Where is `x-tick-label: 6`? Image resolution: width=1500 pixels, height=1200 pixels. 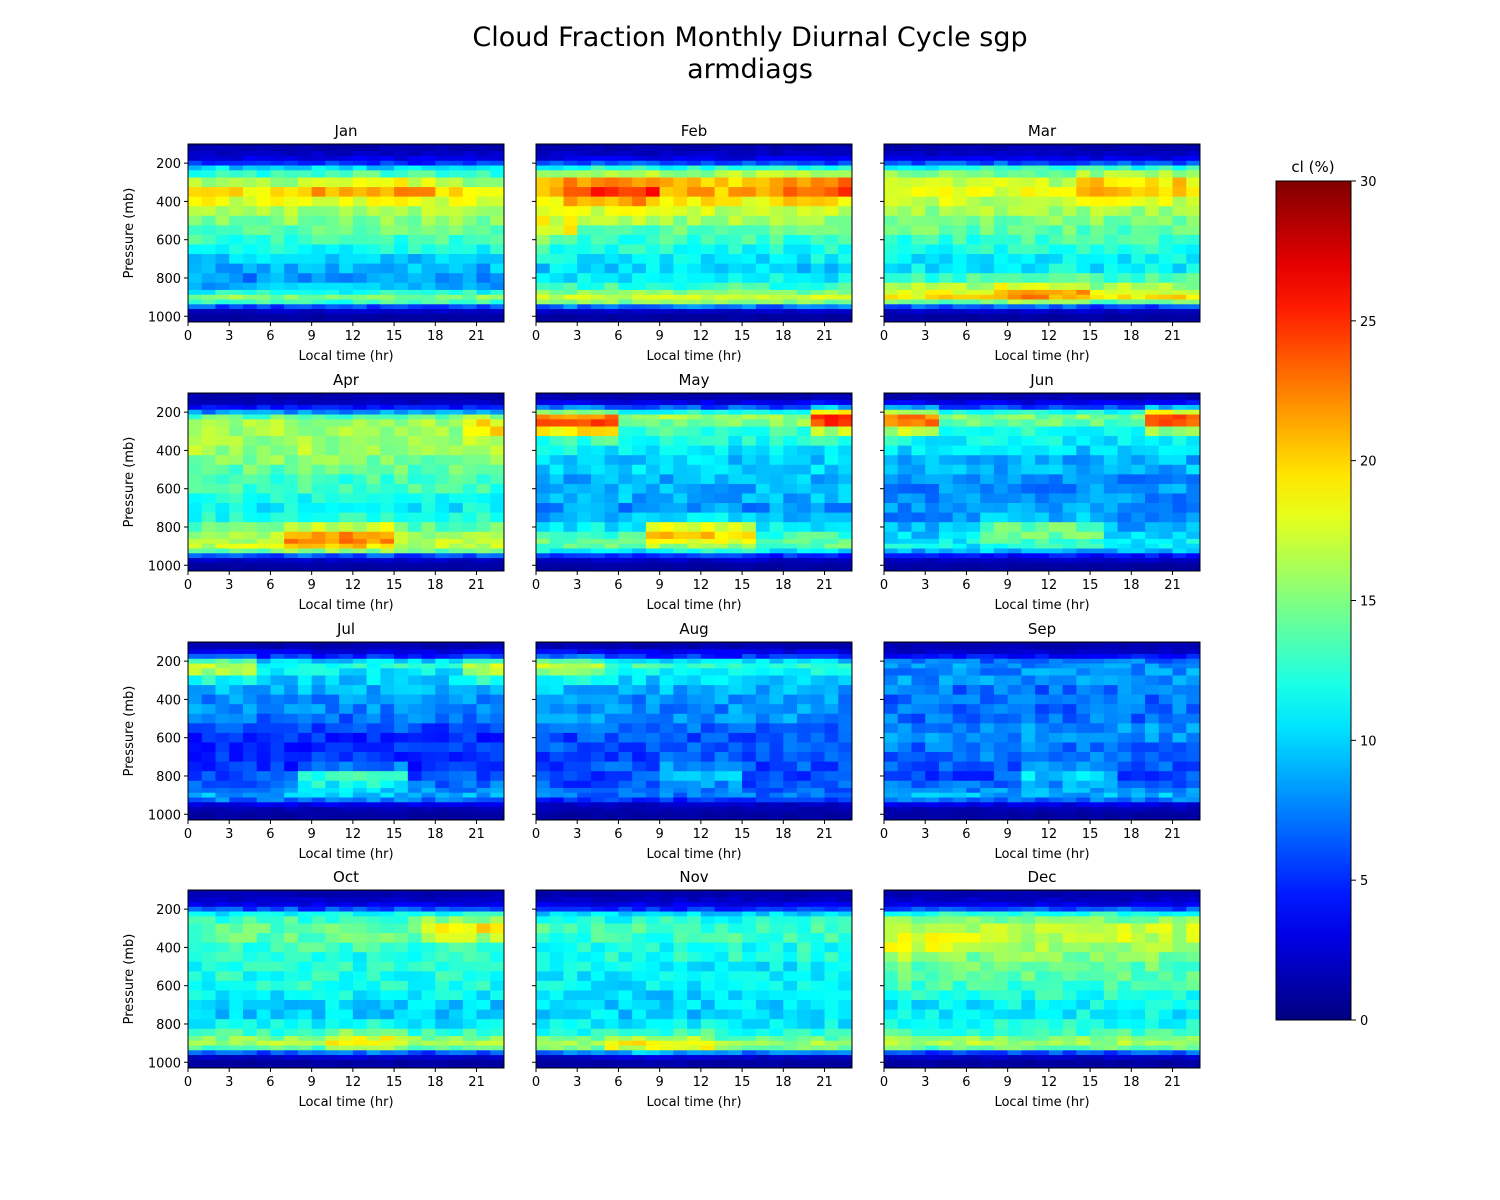 x-tick-label: 6 is located at coordinates (966, 336).